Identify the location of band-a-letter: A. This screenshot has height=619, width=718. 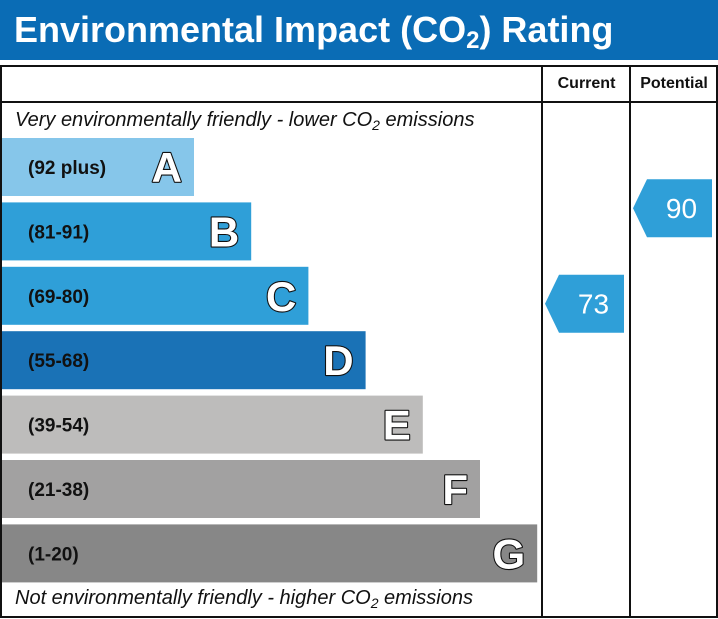
(167, 167).